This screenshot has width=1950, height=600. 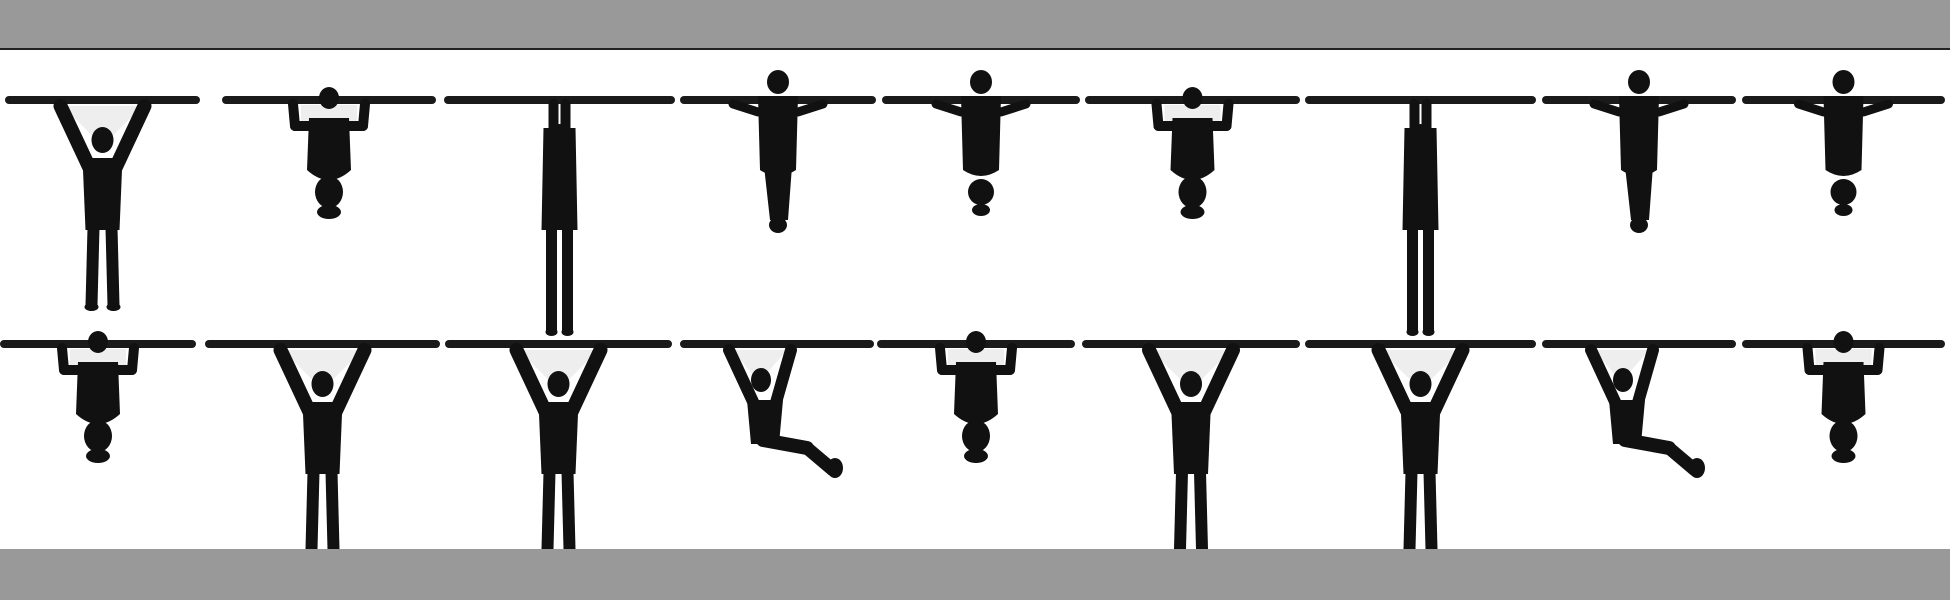 What do you see at coordinates (975, 574) in the screenshot?
I see `bottom-gray-band` at bounding box center [975, 574].